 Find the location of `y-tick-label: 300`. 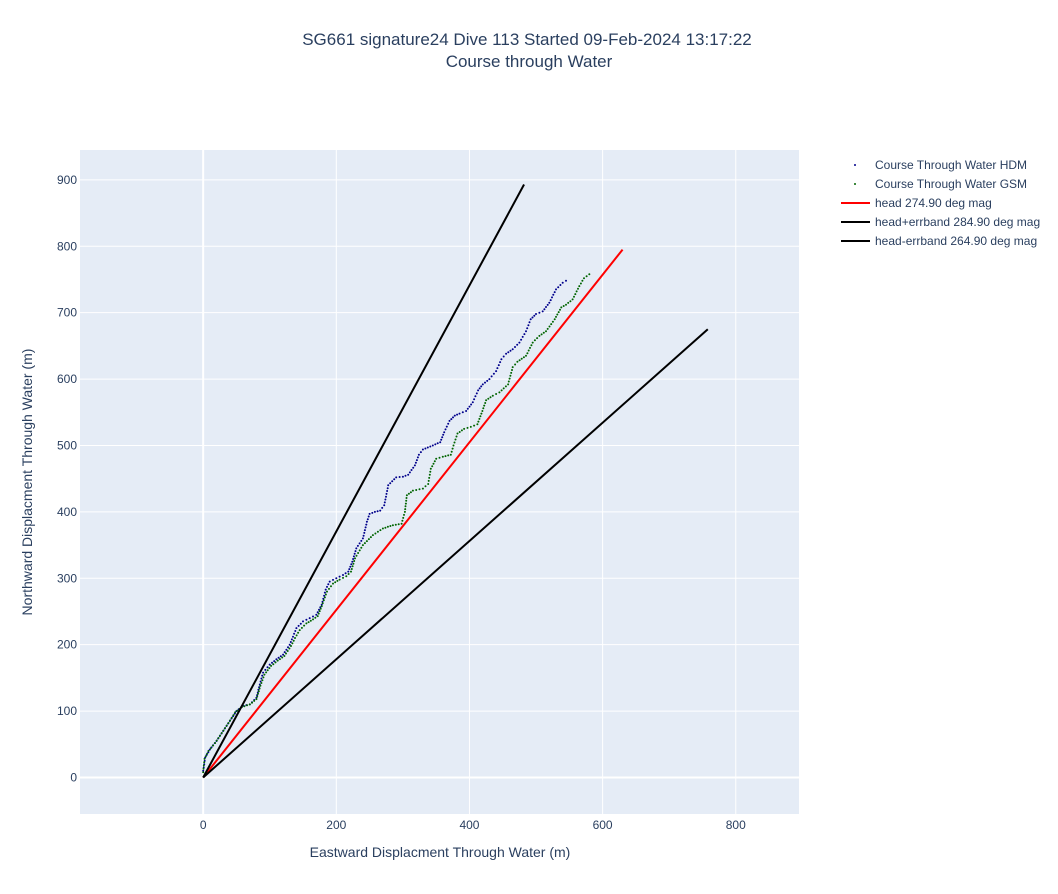

y-tick-label: 300 is located at coordinates (67, 578).